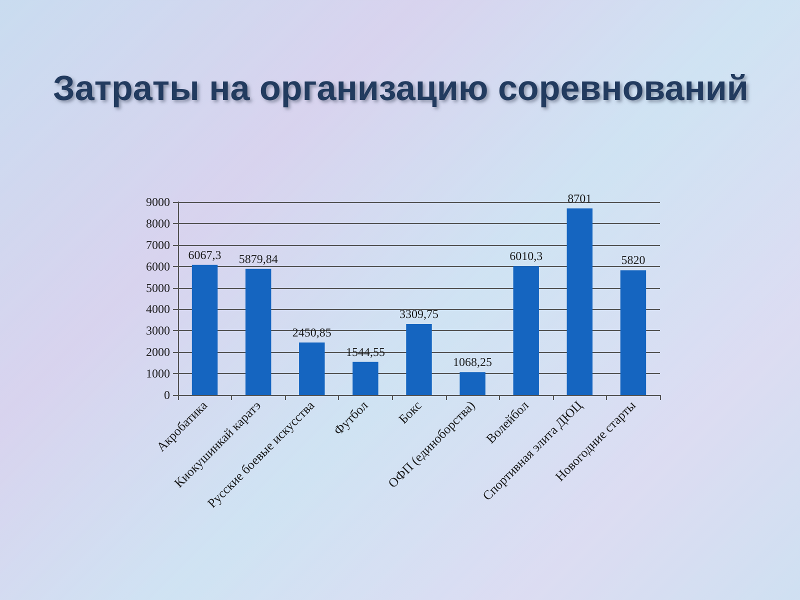  I want to click on data-label: 5820, so click(633, 260).